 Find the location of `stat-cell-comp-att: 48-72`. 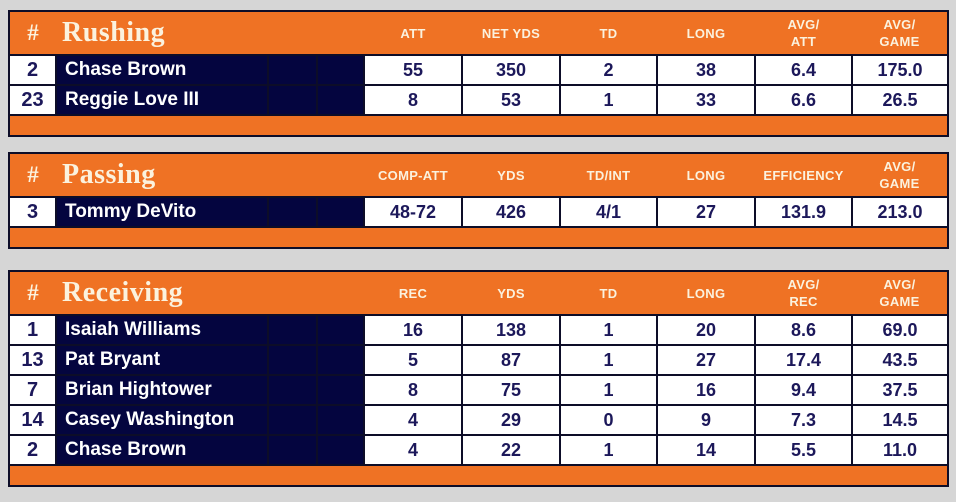

stat-cell-comp-att: 48-72 is located at coordinates (413, 212).